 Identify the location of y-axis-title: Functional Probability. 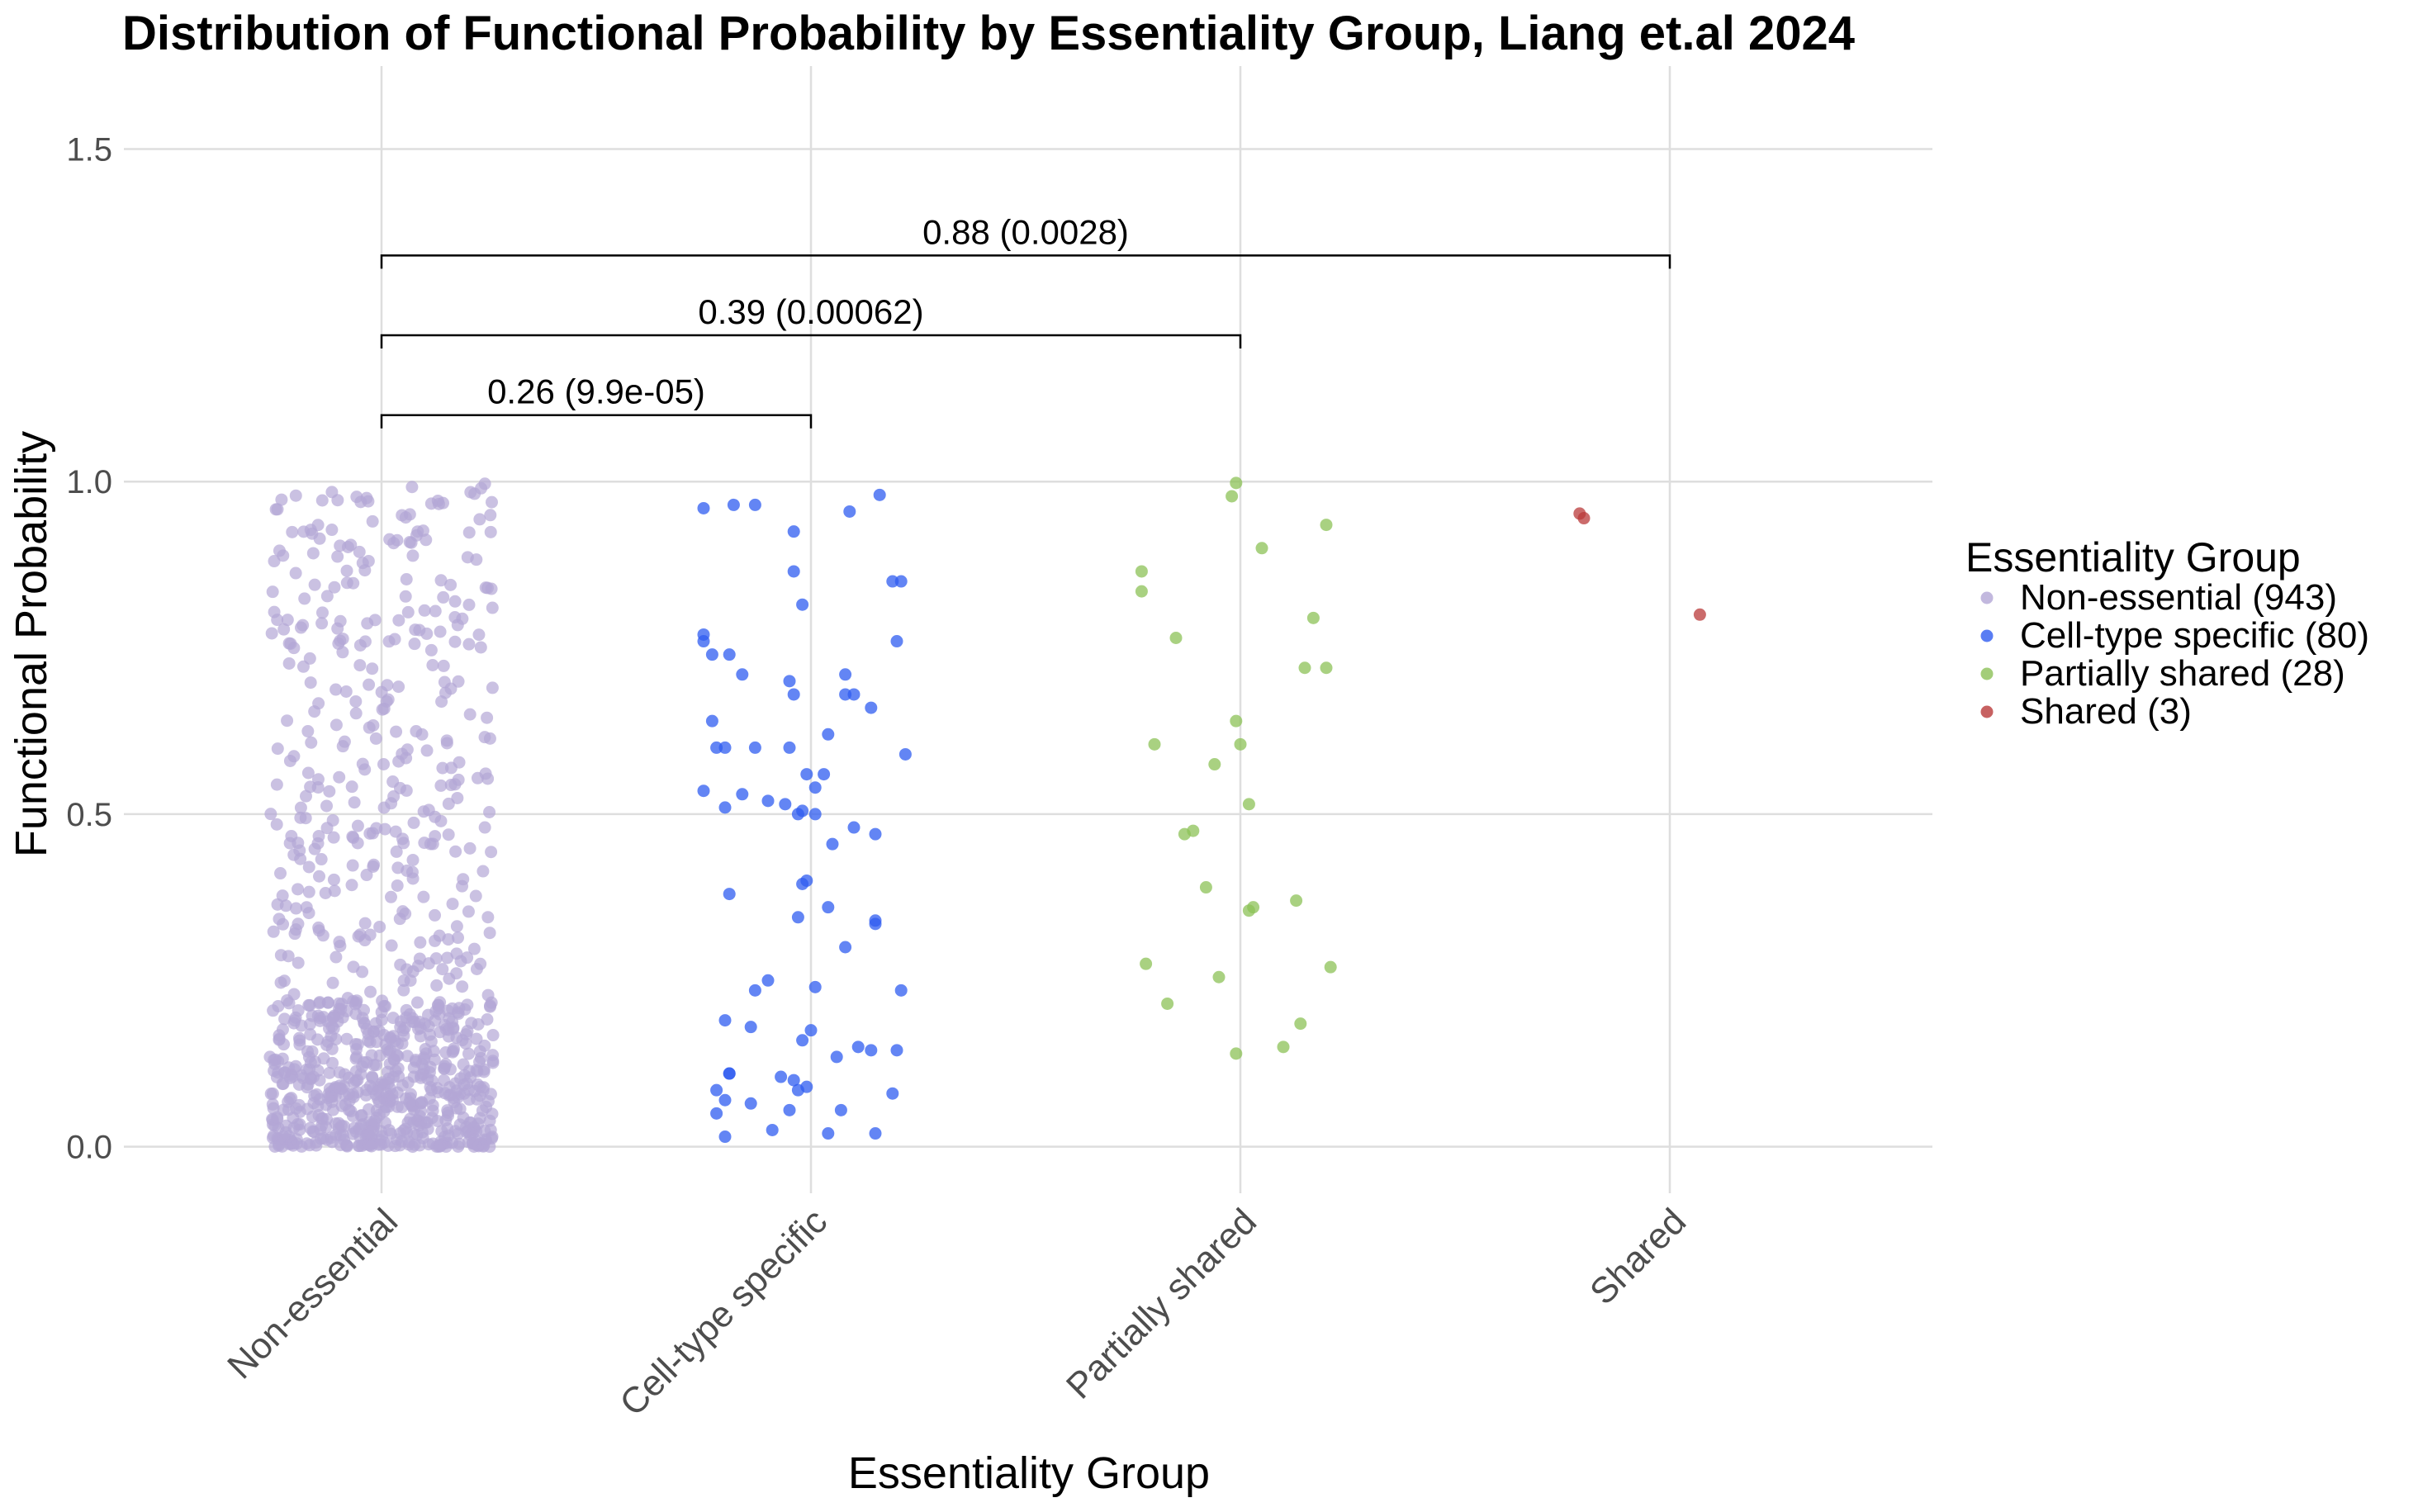
(31, 644).